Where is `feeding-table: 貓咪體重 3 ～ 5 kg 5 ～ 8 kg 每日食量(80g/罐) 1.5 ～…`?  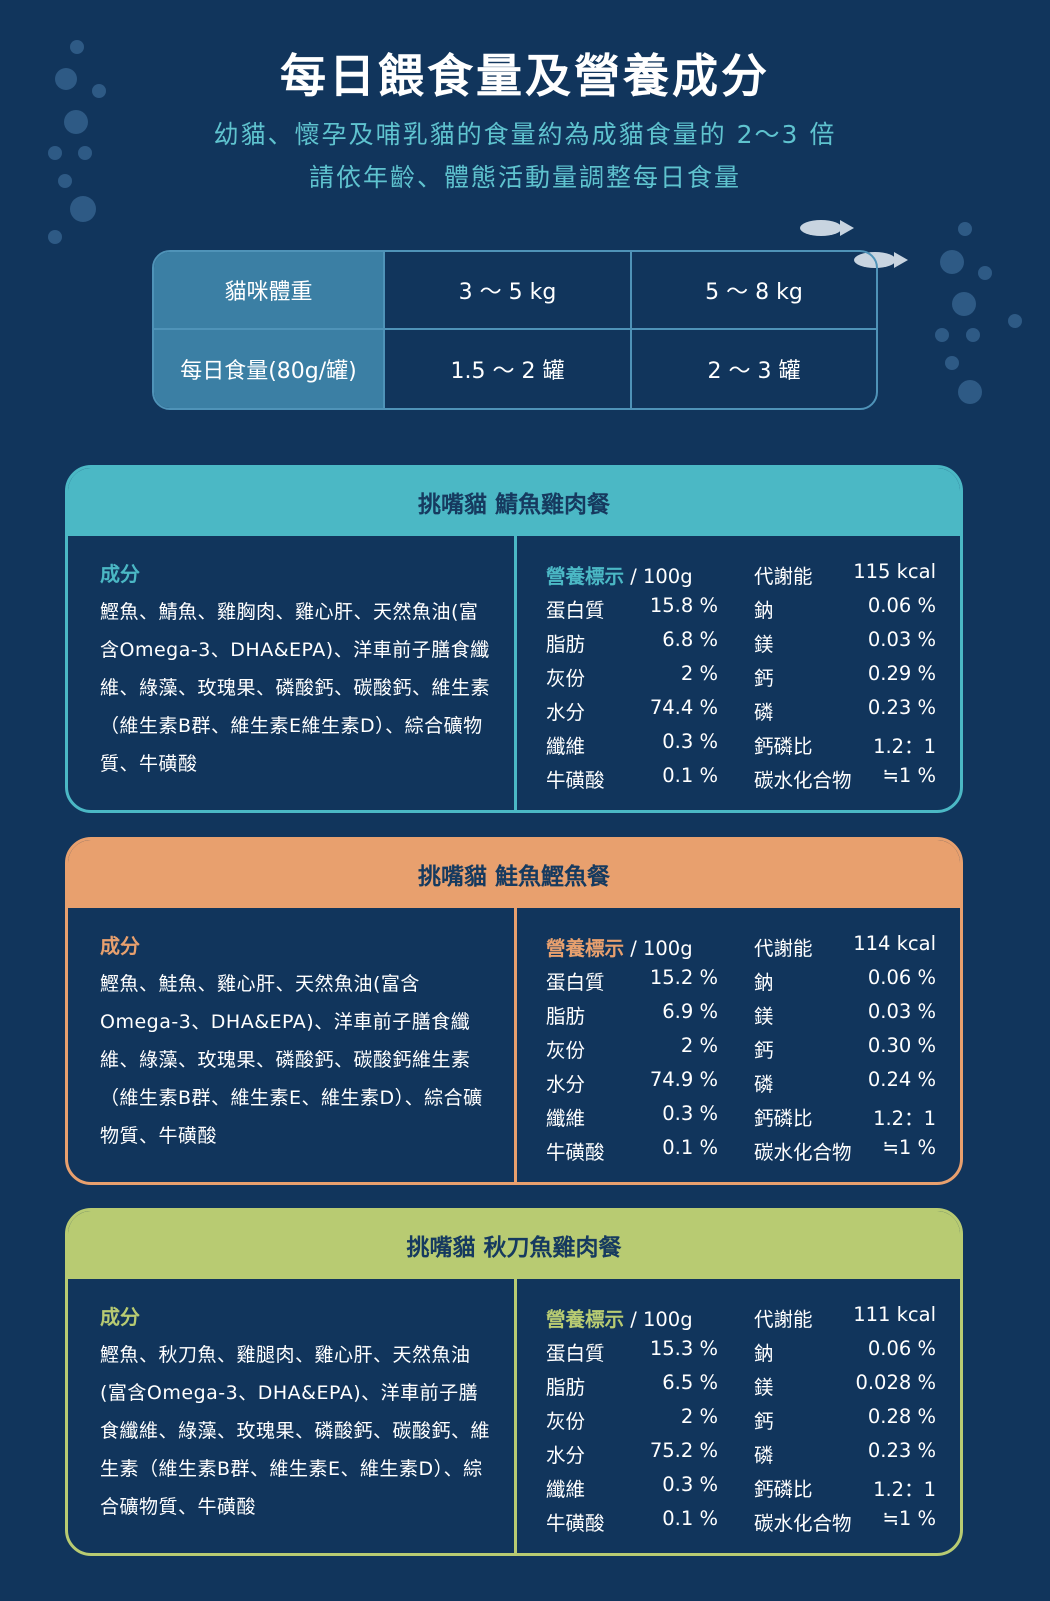
feeding-table: 貓咪體重 3 ～ 5 kg 5 ～ 8 kg 每日食量(80g/罐) 1.5 ～… is located at coordinates (515, 330).